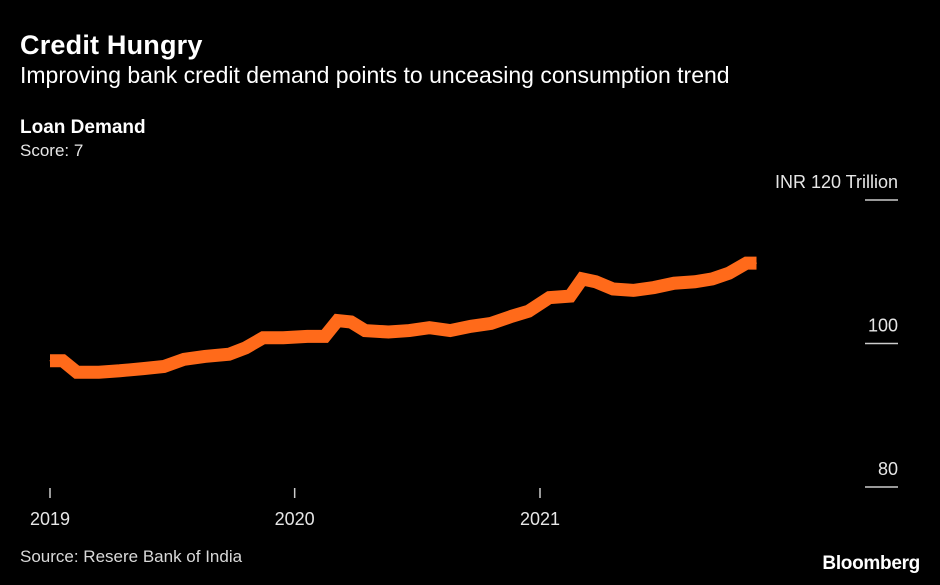 This screenshot has height=585, width=940. What do you see at coordinates (83, 127) in the screenshot?
I see `metric-label: Loan Demand` at bounding box center [83, 127].